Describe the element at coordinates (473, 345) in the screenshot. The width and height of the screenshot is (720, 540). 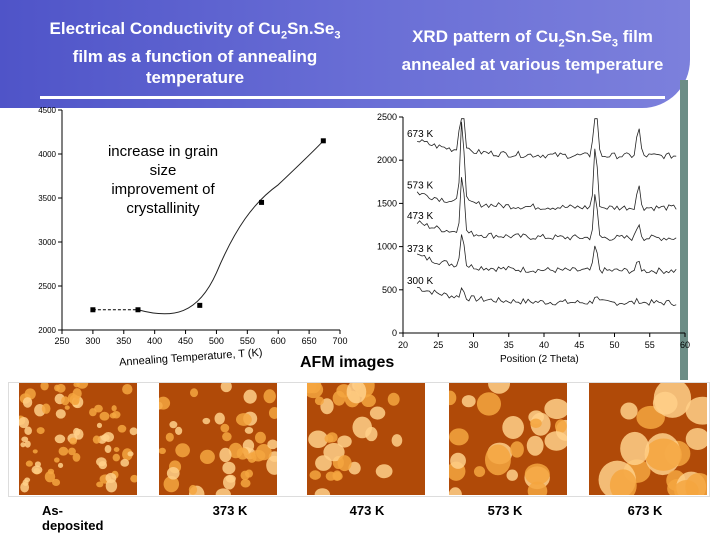
I see `x-tick-label: 30` at that location.